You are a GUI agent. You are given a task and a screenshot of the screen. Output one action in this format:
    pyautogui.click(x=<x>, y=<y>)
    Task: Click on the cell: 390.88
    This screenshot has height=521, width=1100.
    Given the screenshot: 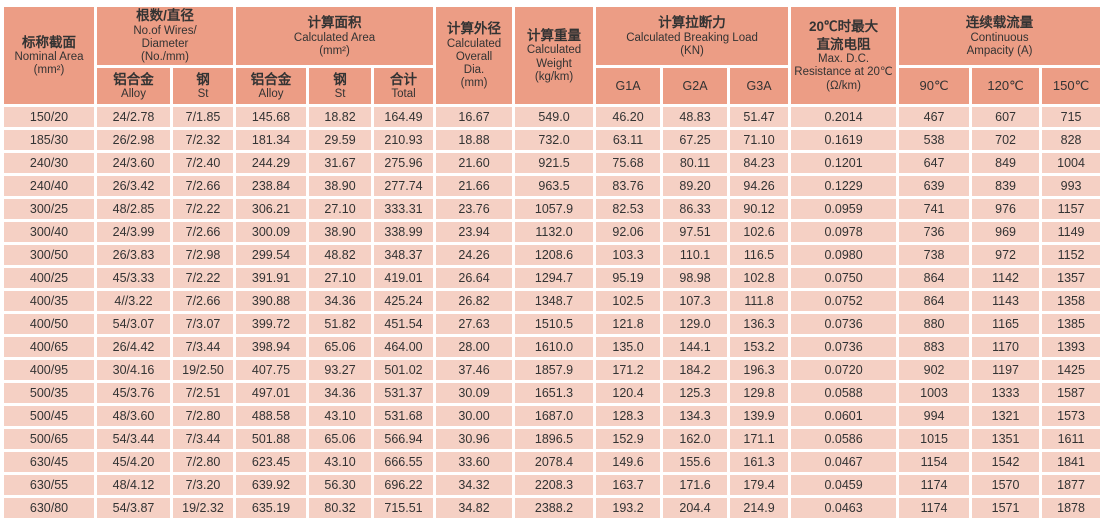 What is the action you would take?
    pyautogui.click(x=271, y=301)
    